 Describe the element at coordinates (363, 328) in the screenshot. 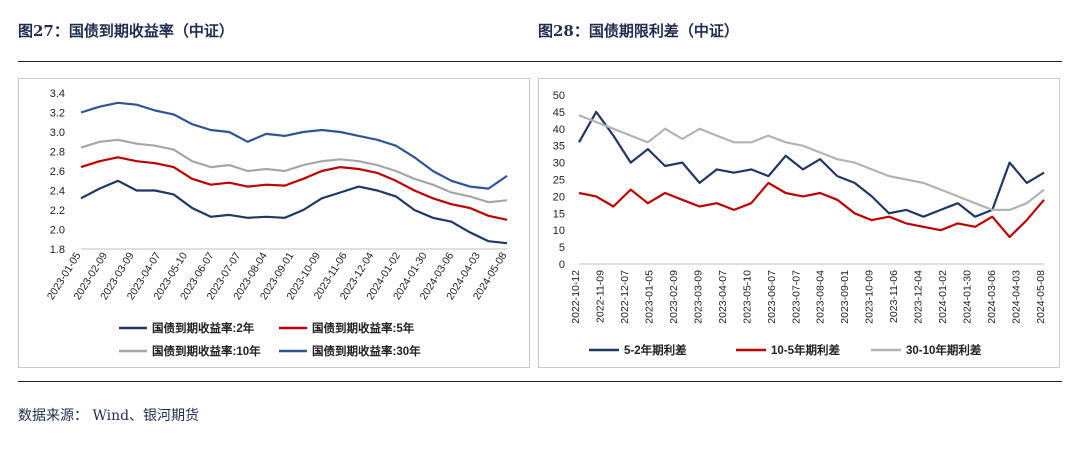

I see `legend-label-2: 国债到期收益率:5年` at that location.